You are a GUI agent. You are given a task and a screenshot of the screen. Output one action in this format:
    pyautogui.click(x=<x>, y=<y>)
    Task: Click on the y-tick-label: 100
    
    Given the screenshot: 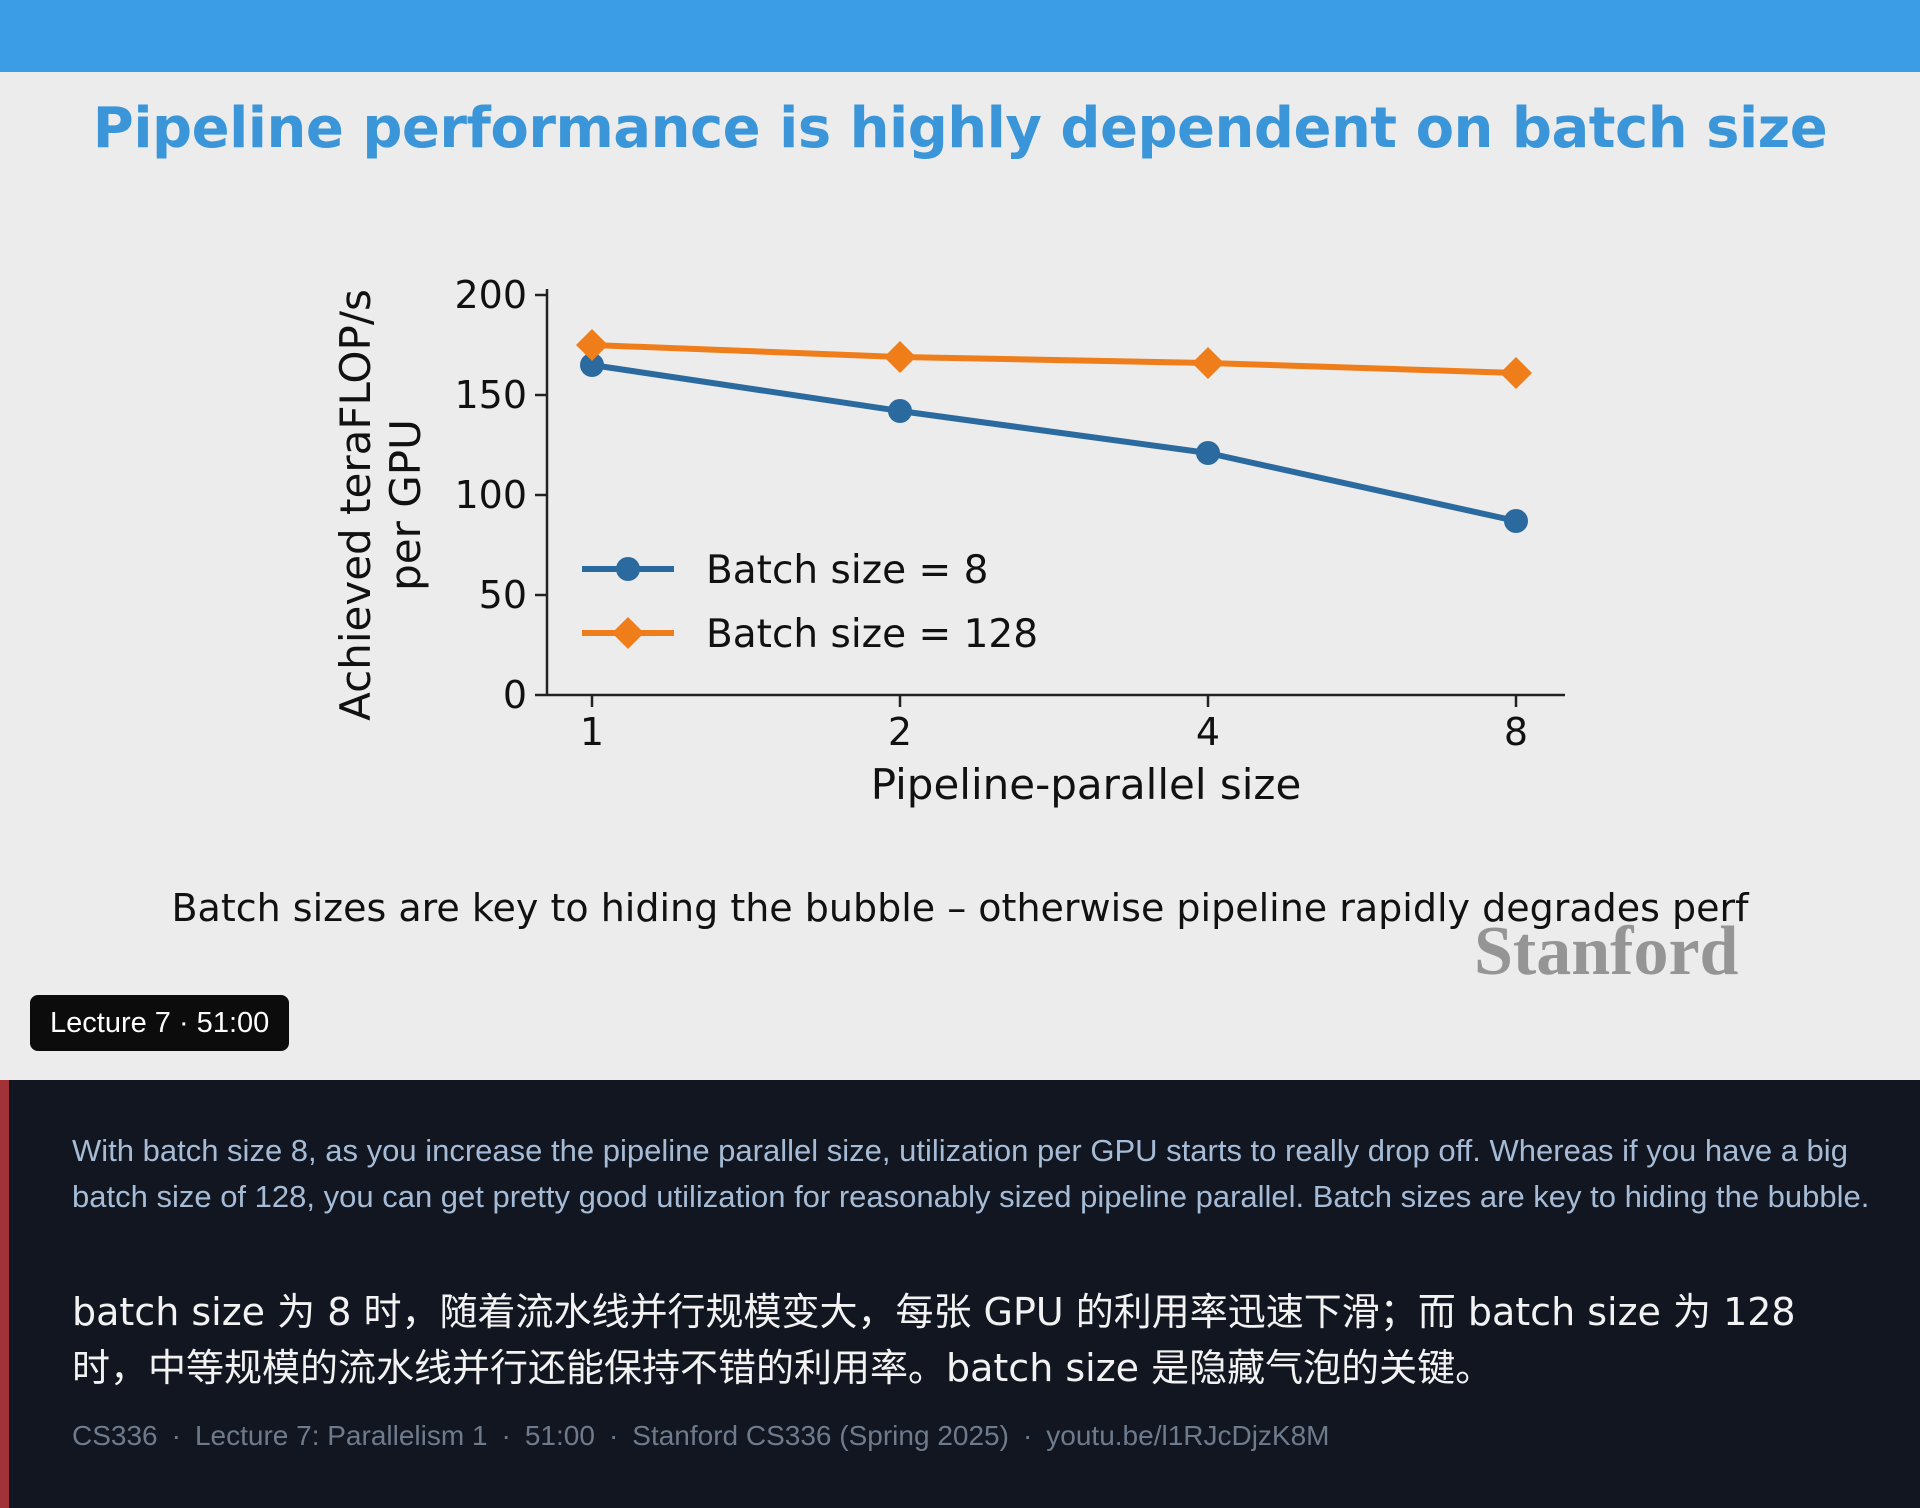 What is the action you would take?
    pyautogui.click(x=490, y=495)
    